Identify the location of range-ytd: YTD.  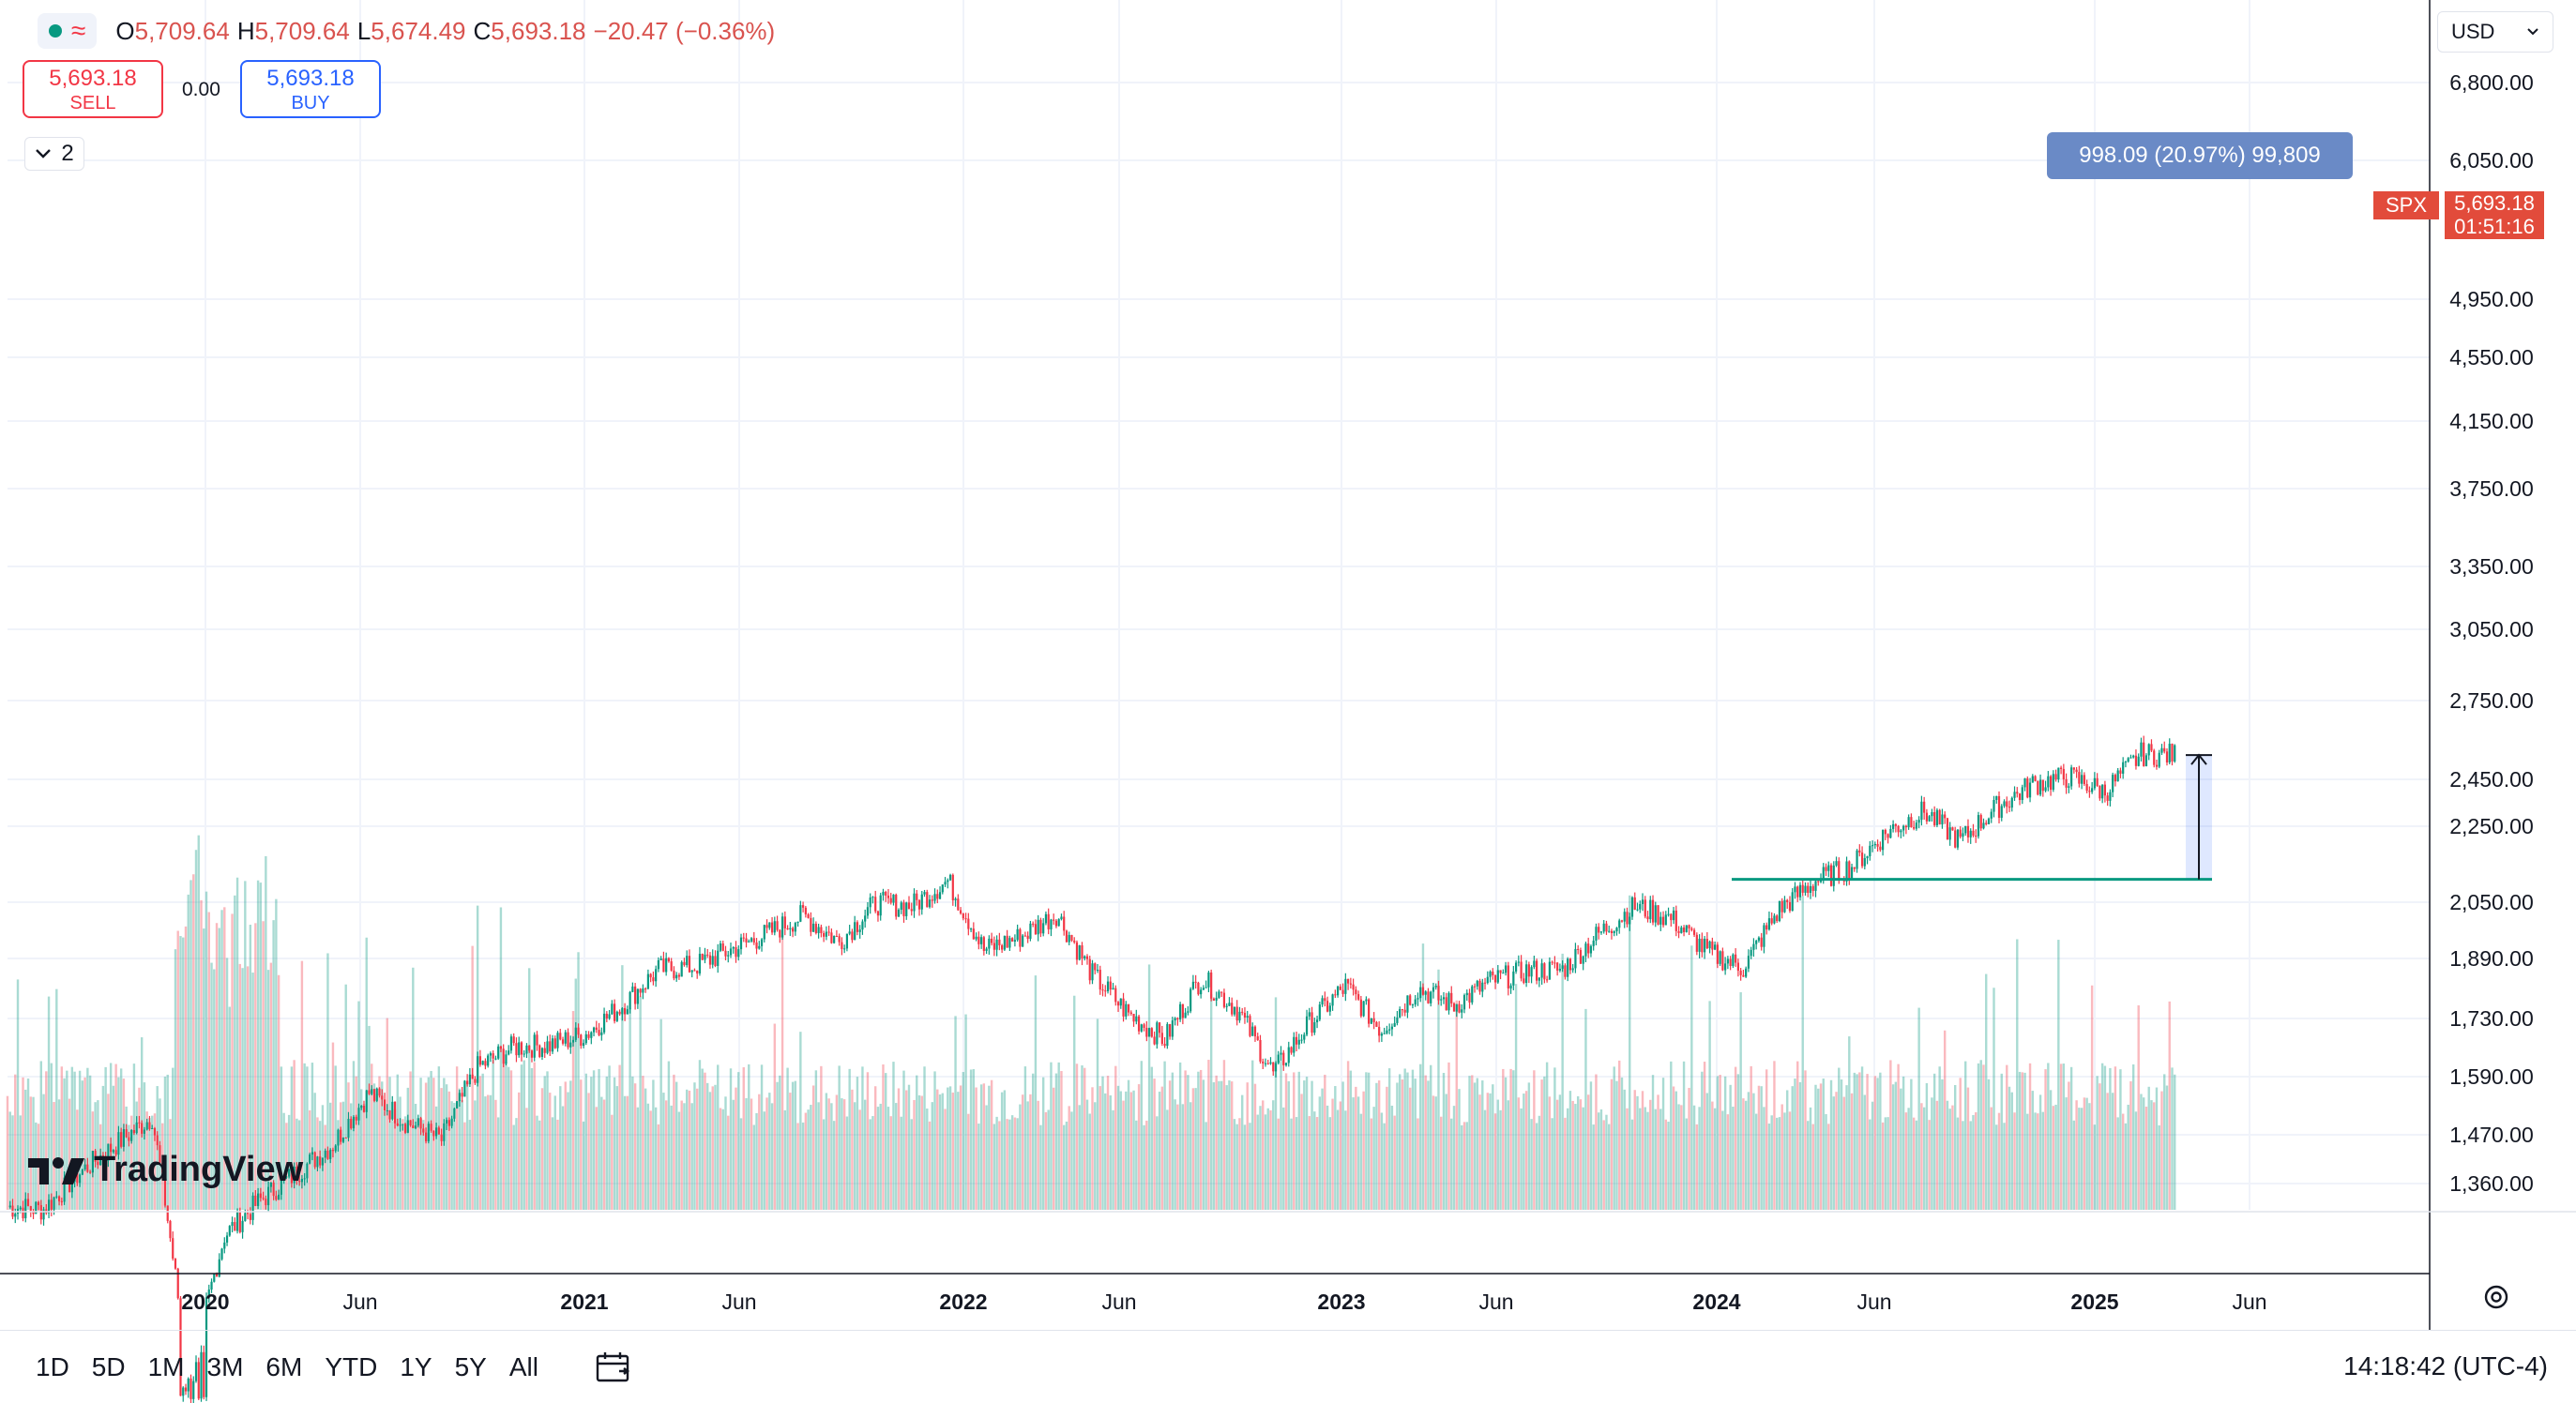
(351, 1366).